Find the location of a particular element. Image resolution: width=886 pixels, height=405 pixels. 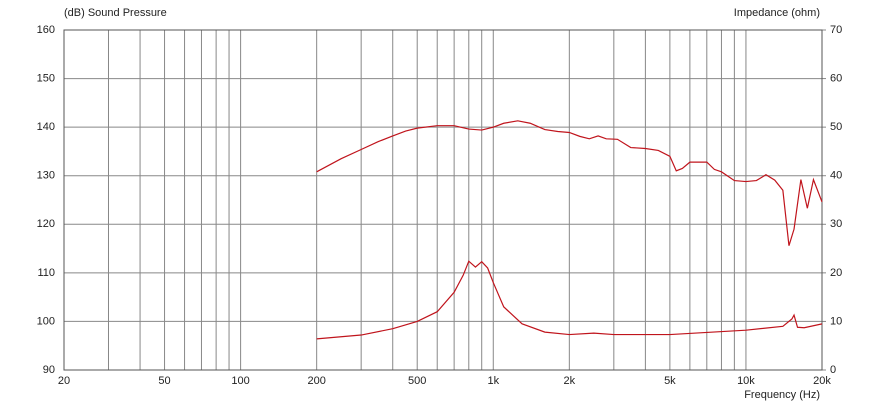

x-tick-label: 100 is located at coordinates (240, 381).